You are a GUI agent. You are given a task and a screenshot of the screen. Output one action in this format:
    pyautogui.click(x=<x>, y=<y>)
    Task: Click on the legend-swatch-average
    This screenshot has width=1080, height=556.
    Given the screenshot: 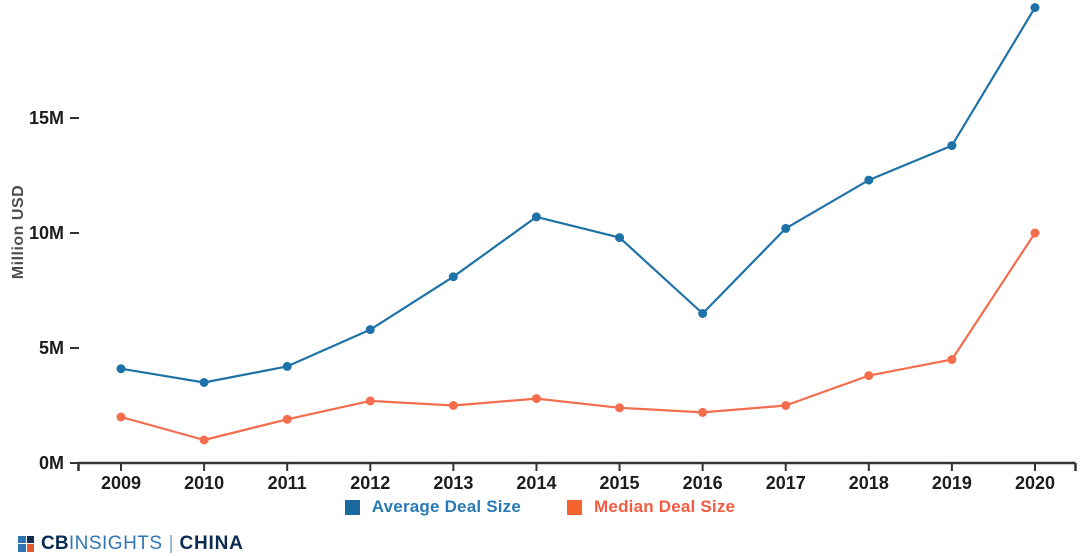 What is the action you would take?
    pyautogui.click(x=352, y=507)
    